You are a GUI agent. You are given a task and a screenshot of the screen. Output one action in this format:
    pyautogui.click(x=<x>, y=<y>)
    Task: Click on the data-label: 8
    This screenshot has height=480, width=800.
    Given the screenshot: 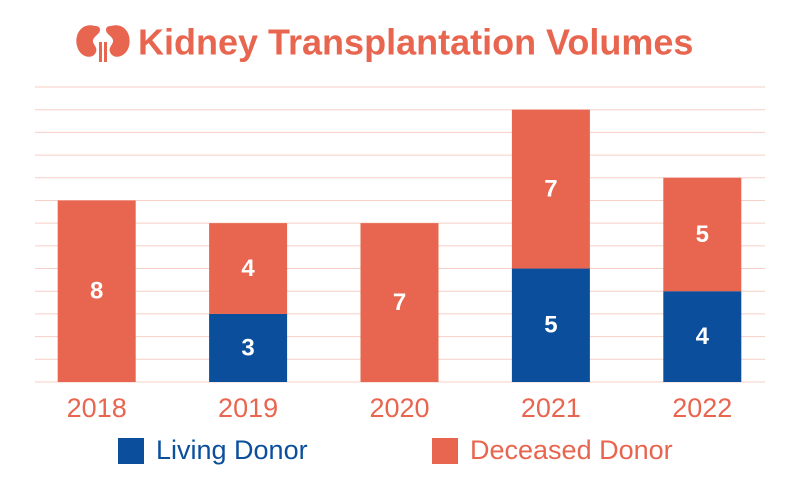 What is the action you would take?
    pyautogui.click(x=96, y=291)
    